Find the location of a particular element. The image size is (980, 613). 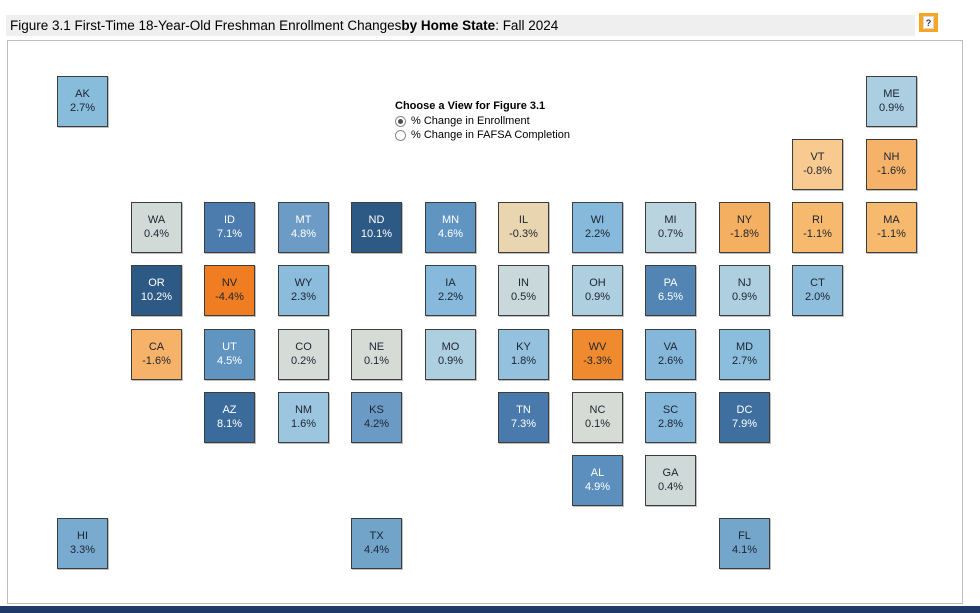

radio-option-fafsa: % Change in FAFSA Completion is located at coordinates (482, 135).